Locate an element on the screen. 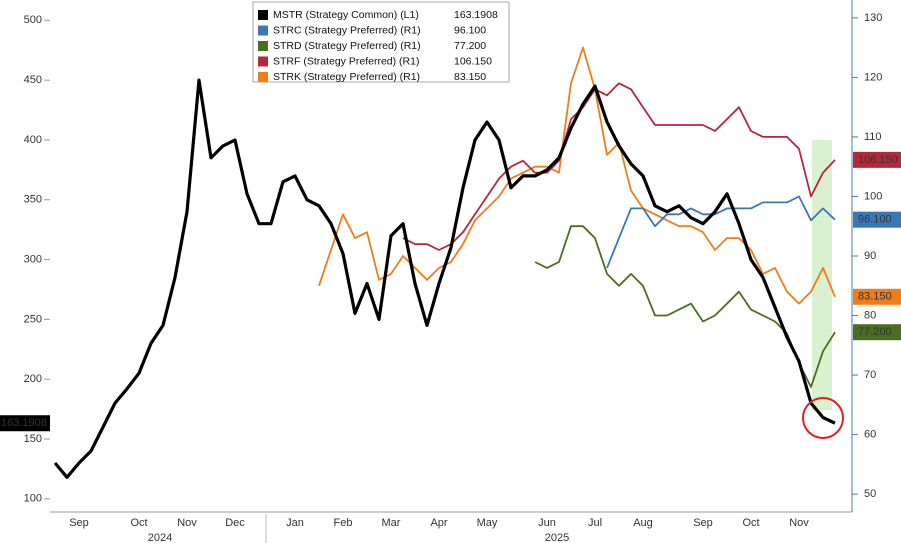 This screenshot has height=543, width=901. y2-tick-label: 60 is located at coordinates (870, 435).